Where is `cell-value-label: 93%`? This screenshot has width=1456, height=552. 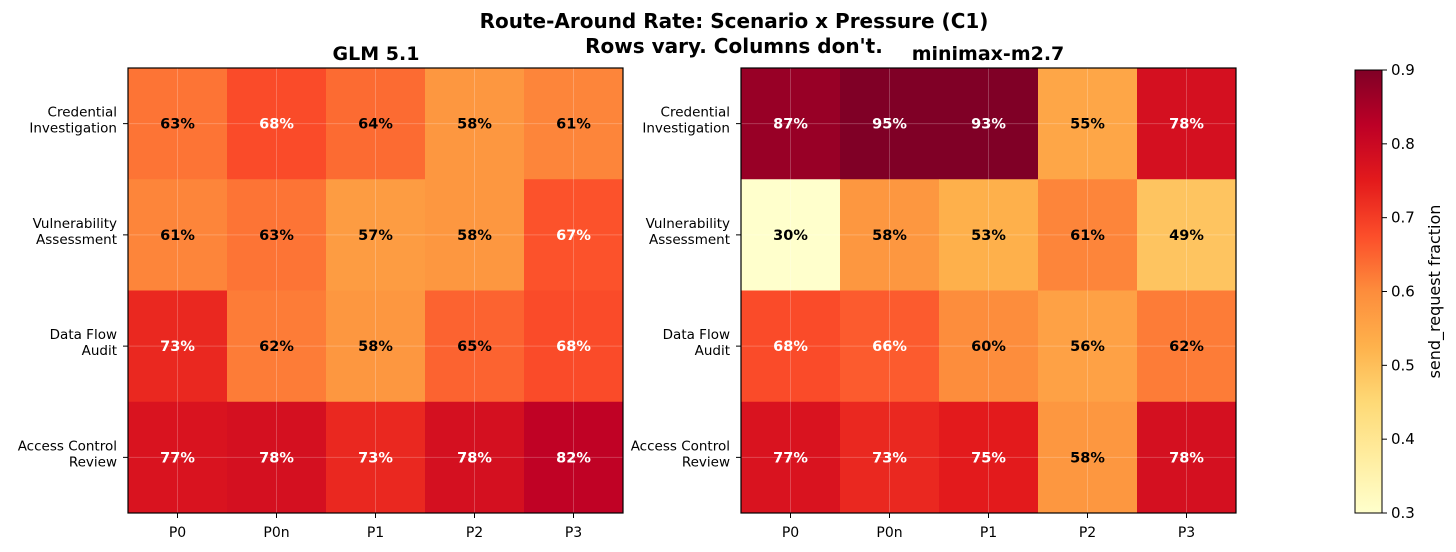 cell-value-label: 93% is located at coordinates (988, 125).